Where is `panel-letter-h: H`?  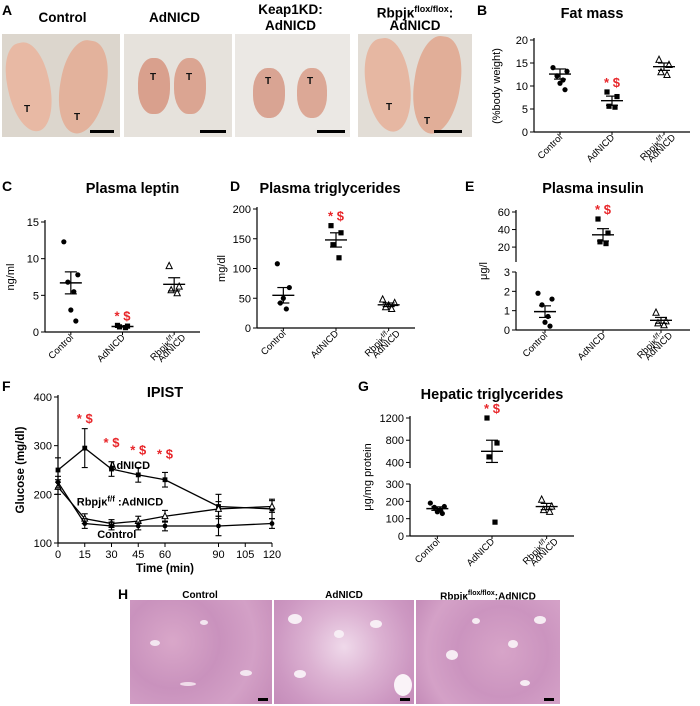
panel-letter-h: H is located at coordinates (123, 594).